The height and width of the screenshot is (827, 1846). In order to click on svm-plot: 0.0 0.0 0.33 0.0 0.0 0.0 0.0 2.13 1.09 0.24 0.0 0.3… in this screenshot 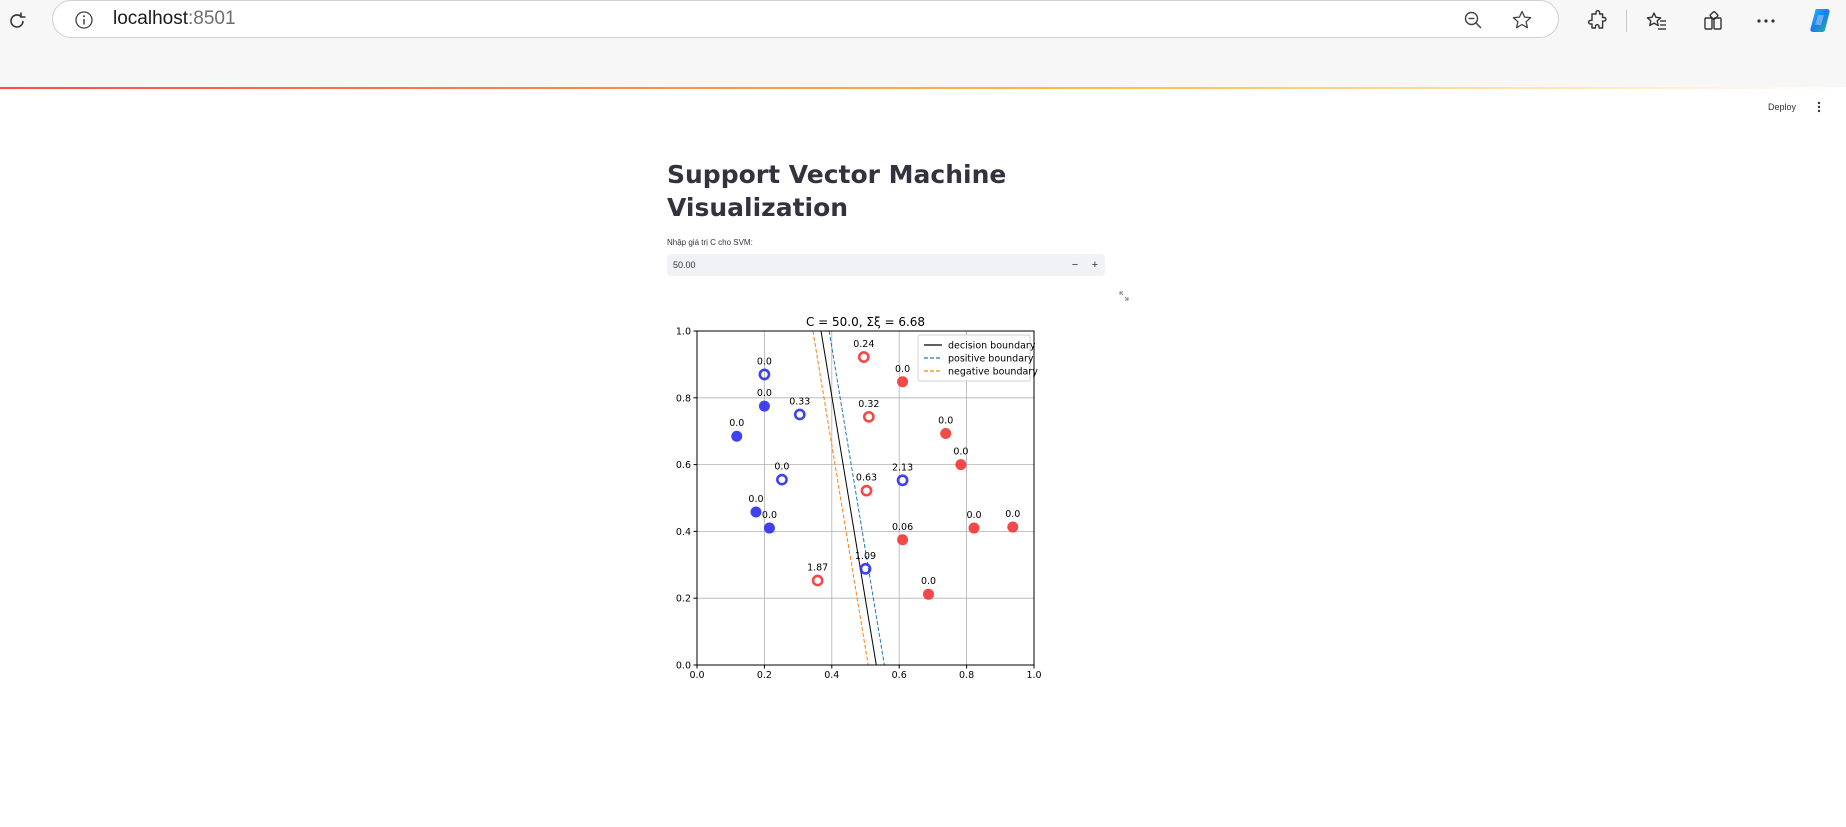, I will do `click(889, 499)`.